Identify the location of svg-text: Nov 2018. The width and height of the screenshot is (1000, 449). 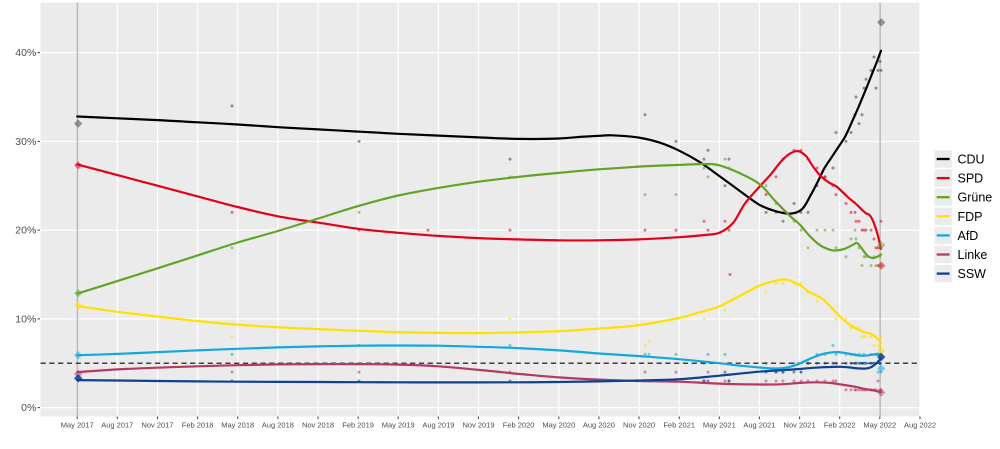
(318, 425).